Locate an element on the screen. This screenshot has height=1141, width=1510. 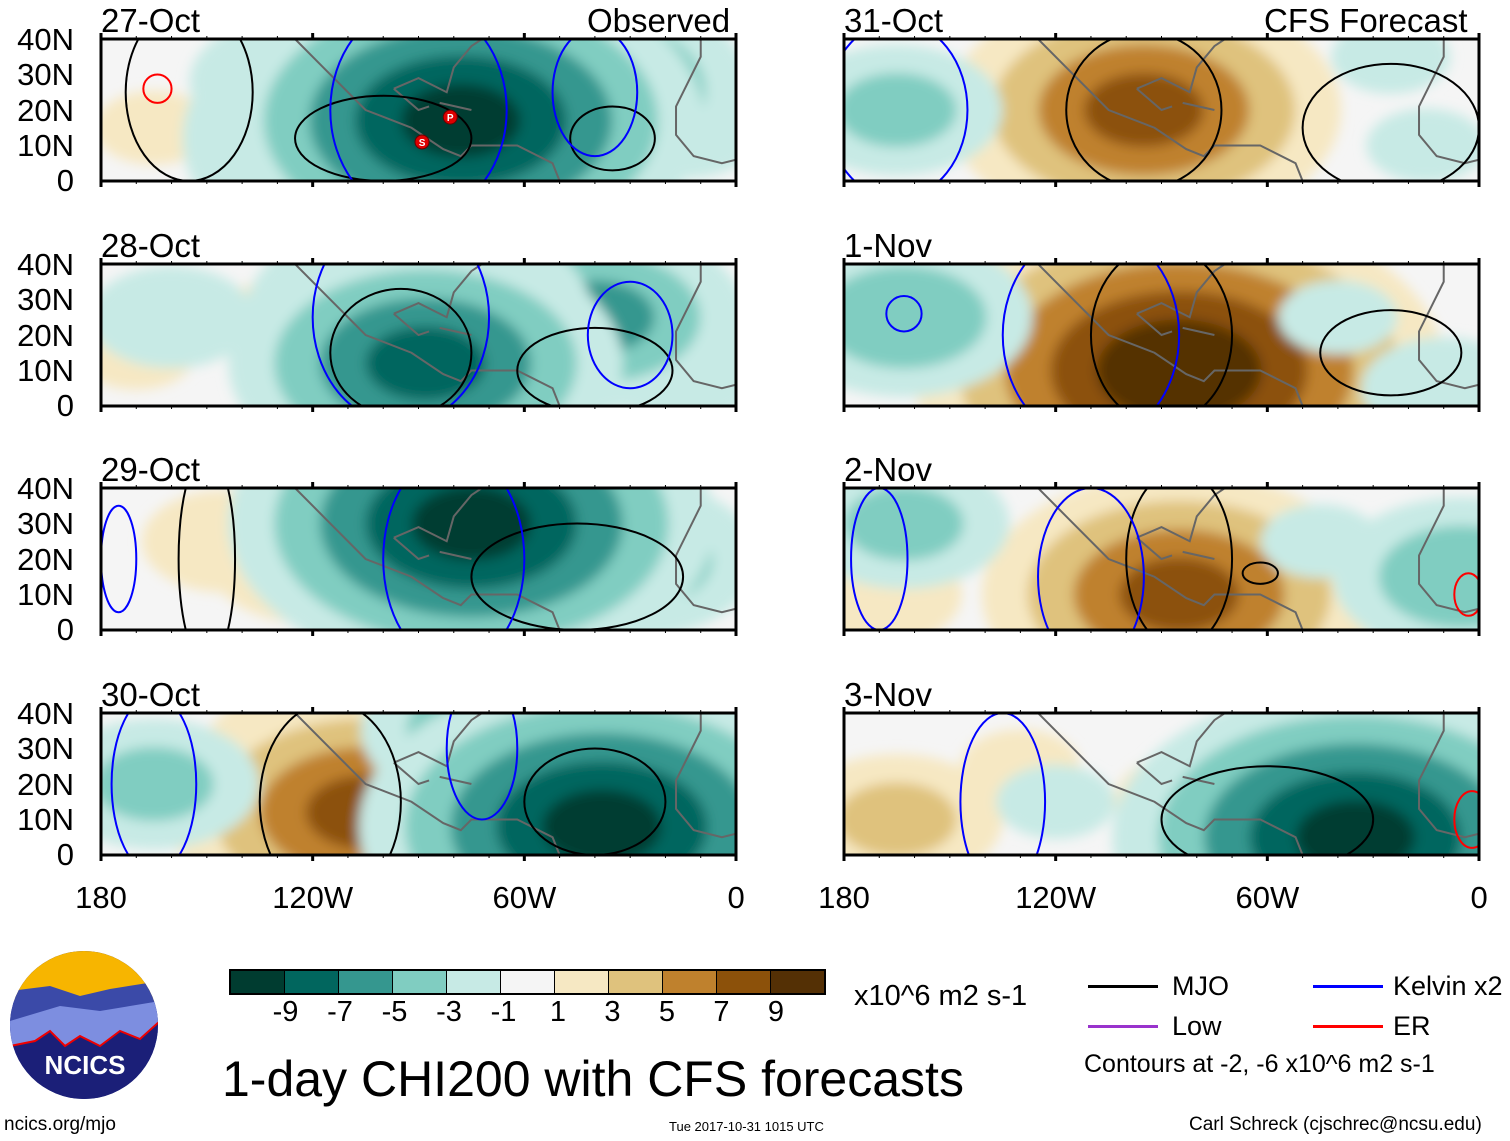
legend-label-kelvin: Kelvin x2 is located at coordinates (1448, 986).